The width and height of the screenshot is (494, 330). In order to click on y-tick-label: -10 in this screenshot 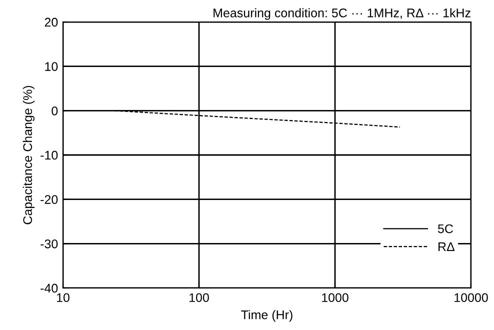, I will do `click(49, 155)`.